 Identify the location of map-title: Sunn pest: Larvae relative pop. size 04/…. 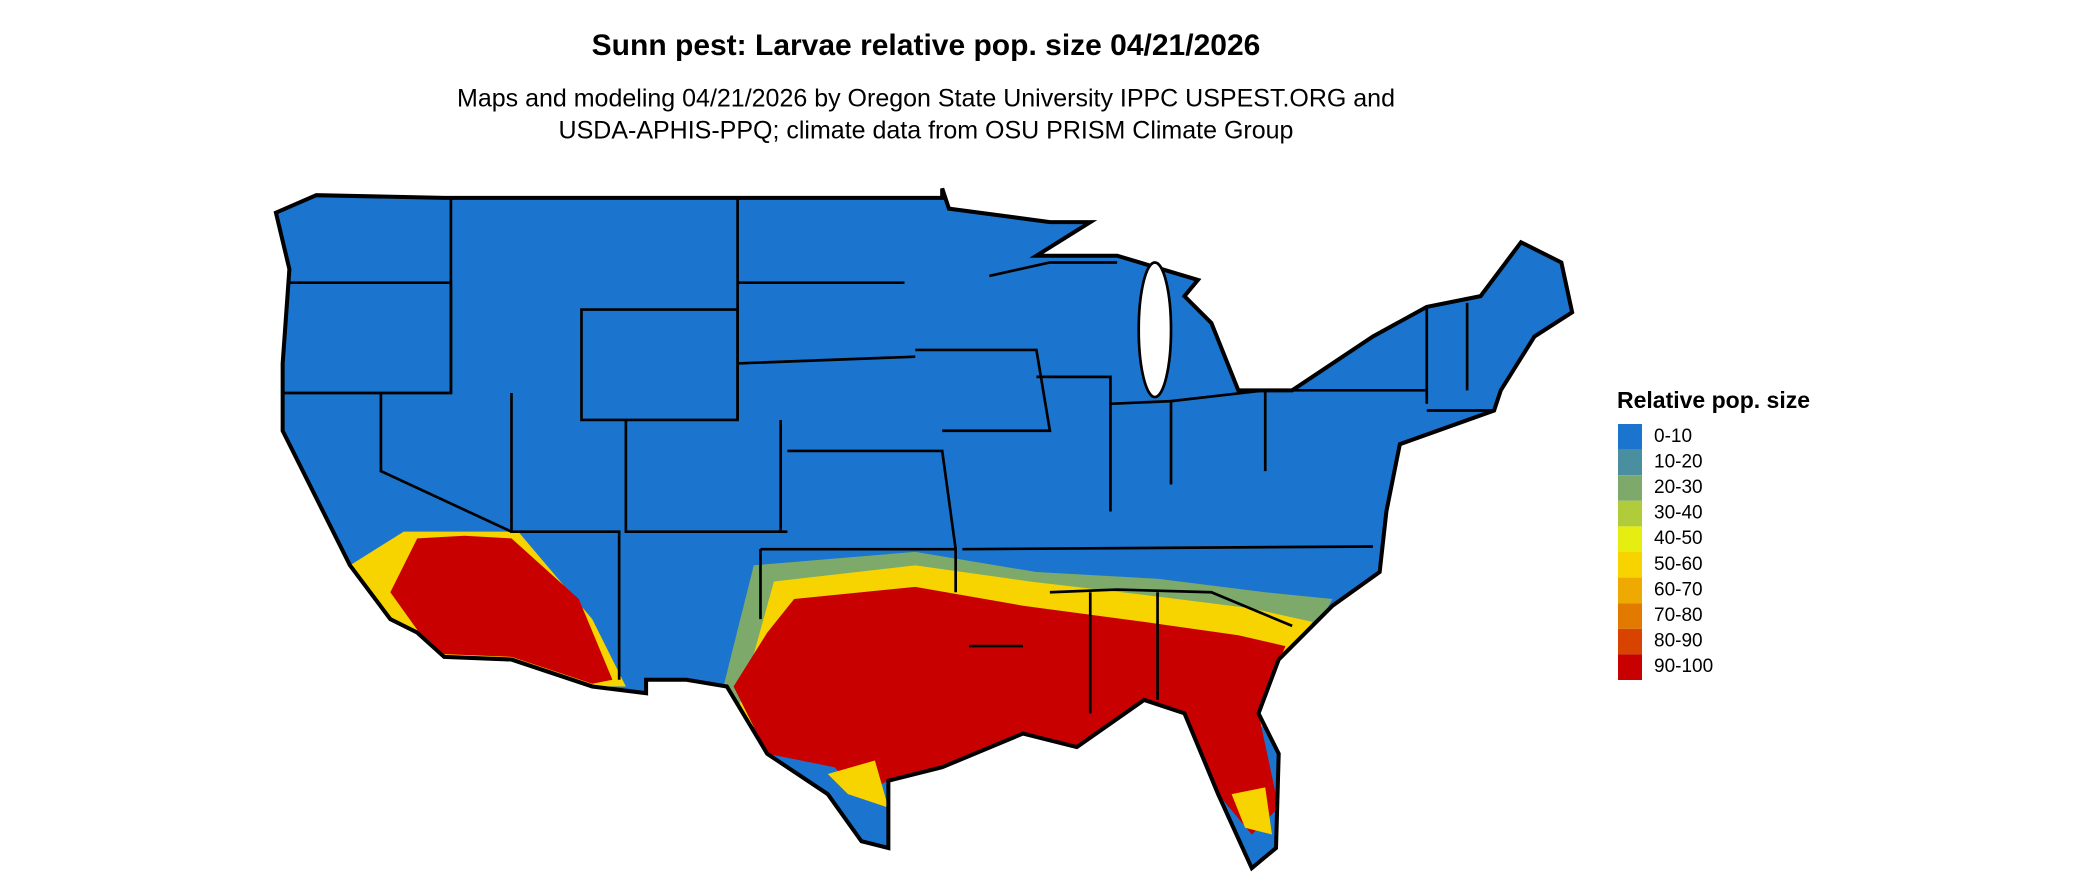
(926, 45).